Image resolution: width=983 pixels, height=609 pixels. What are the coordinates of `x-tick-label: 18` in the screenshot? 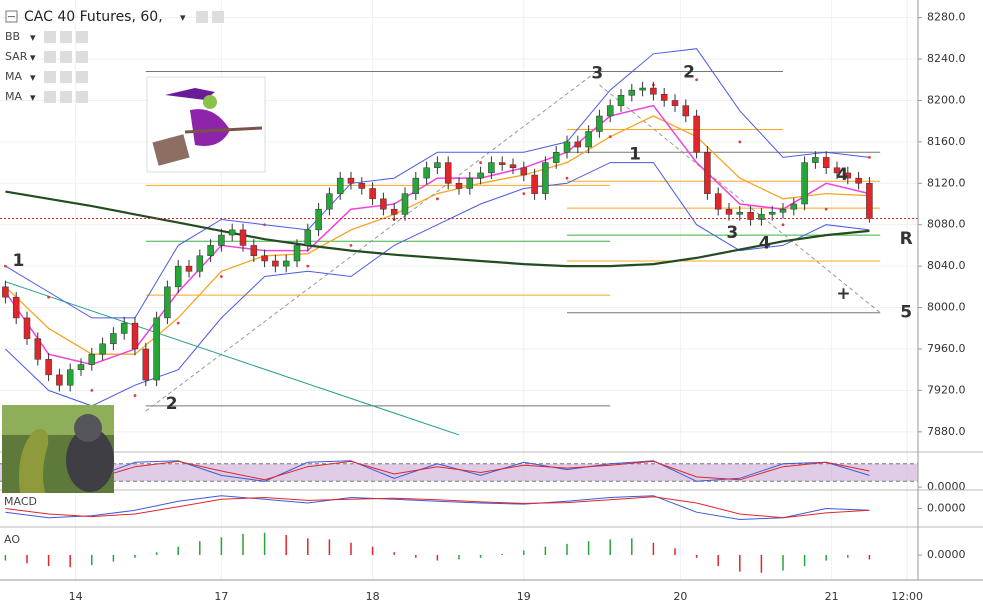 It's located at (373, 596).